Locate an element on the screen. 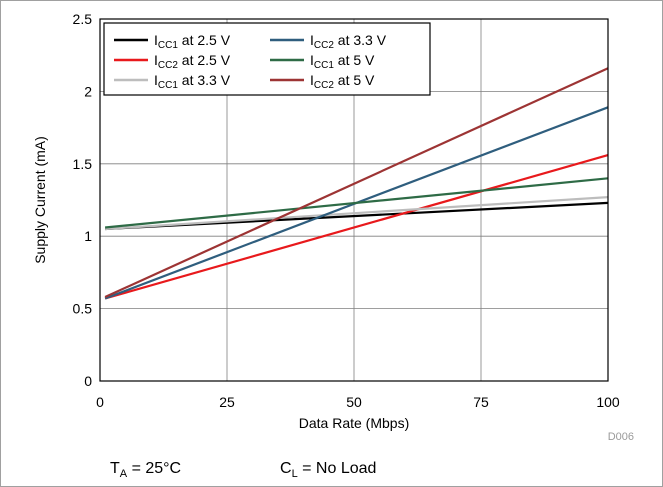 The image size is (663, 487). y-tick-label: 1.5 is located at coordinates (83, 164).